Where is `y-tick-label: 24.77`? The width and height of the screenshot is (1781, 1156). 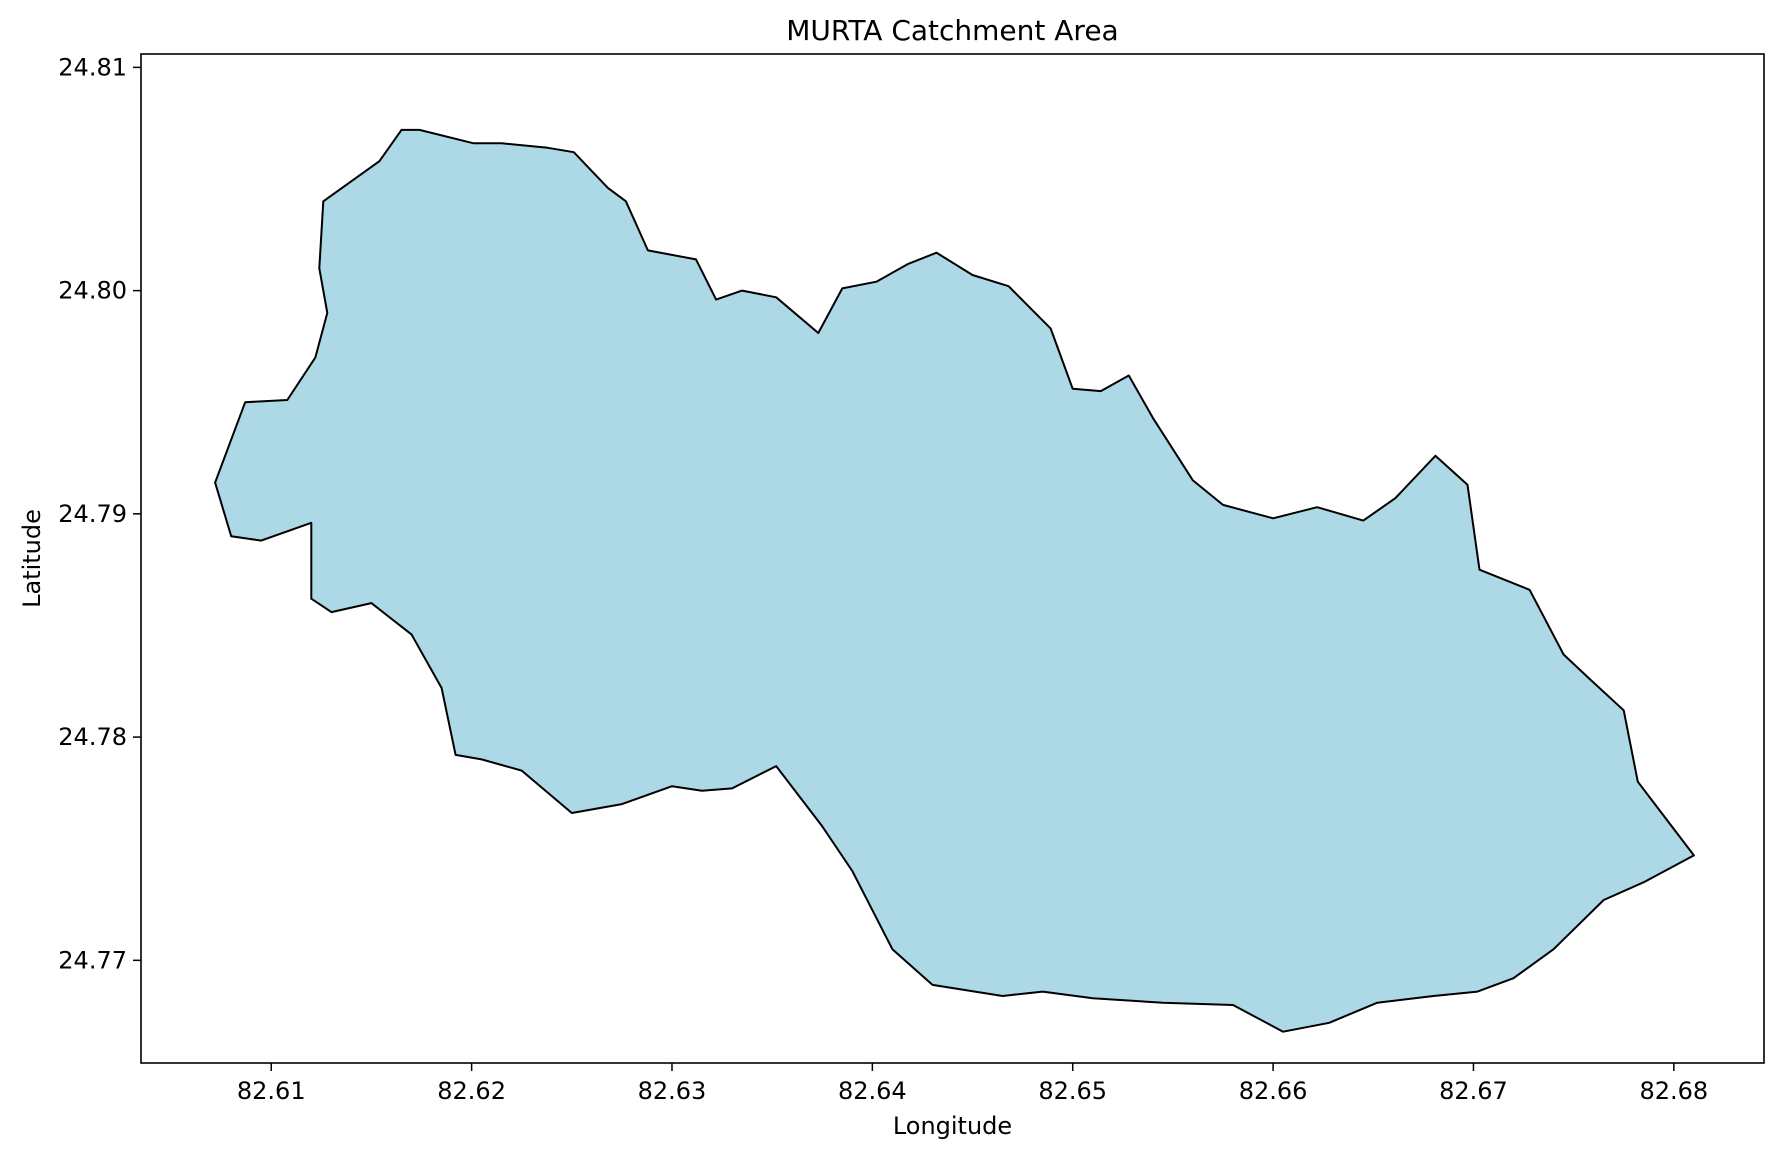
y-tick-label: 24.77 is located at coordinates (92, 960).